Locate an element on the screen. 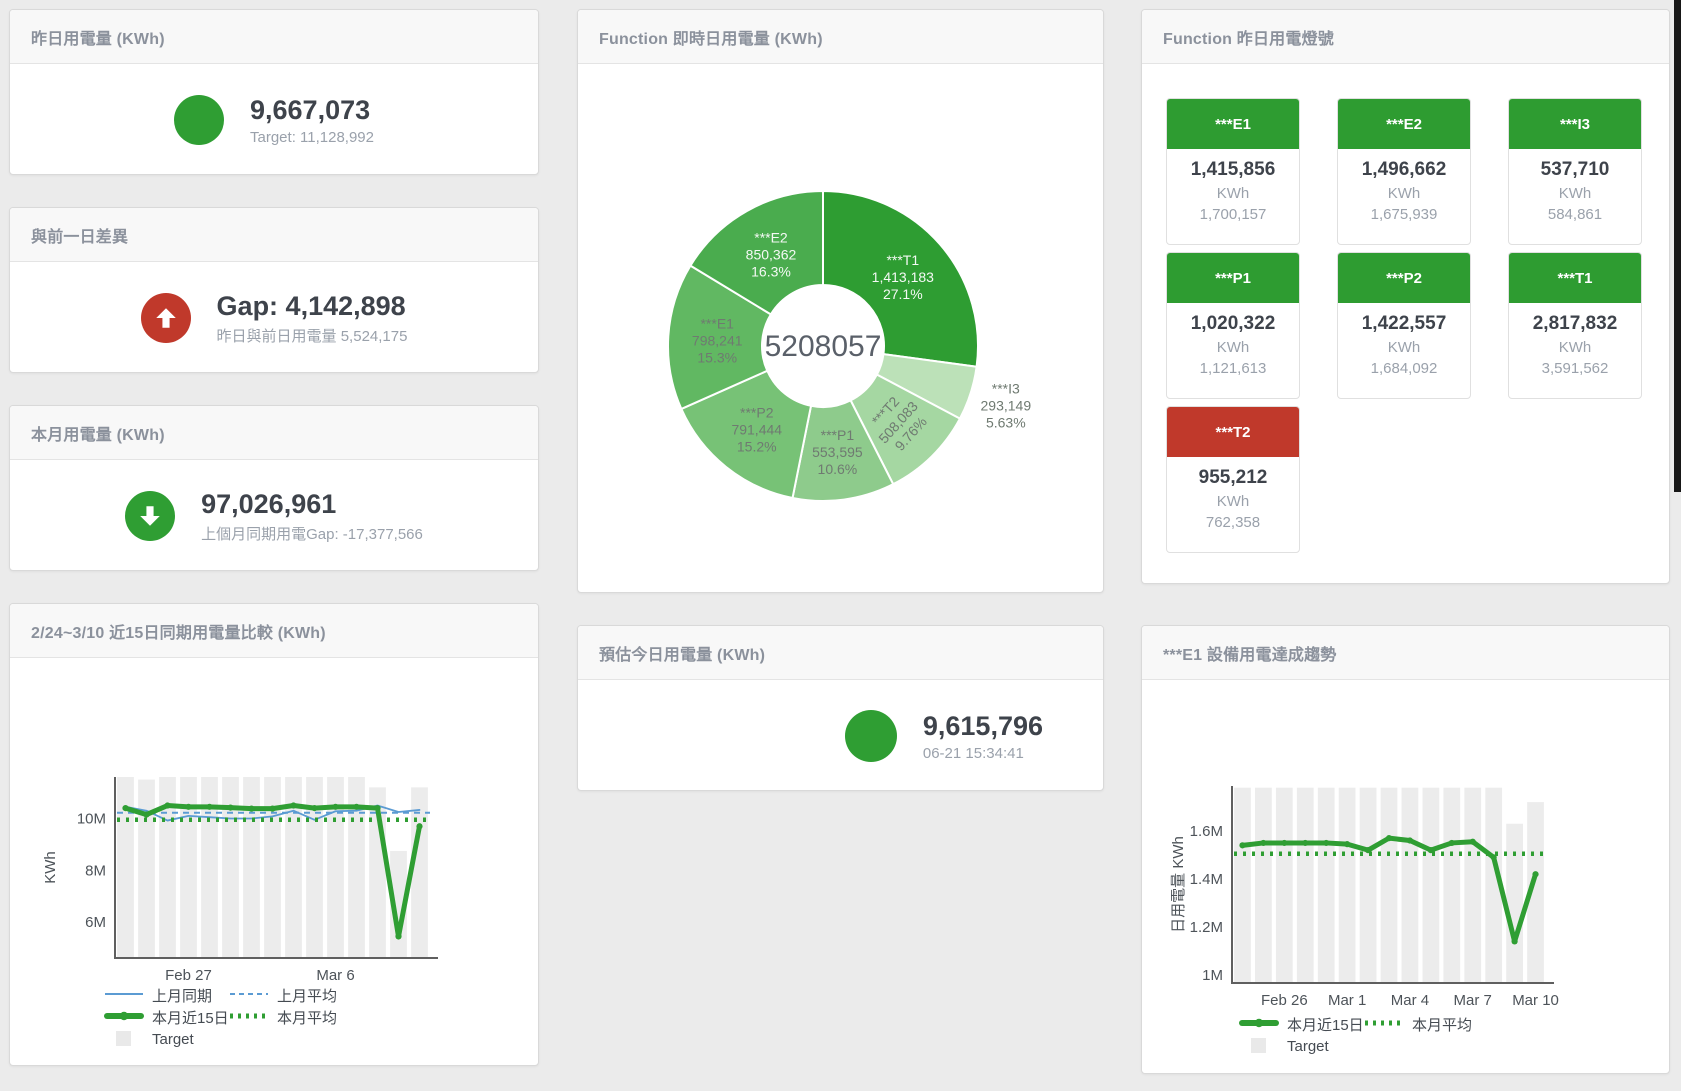 Image resolution: width=1681 pixels, height=1091 pixels. yesterday-usage-target: Target: 11,128,992 is located at coordinates (312, 137).